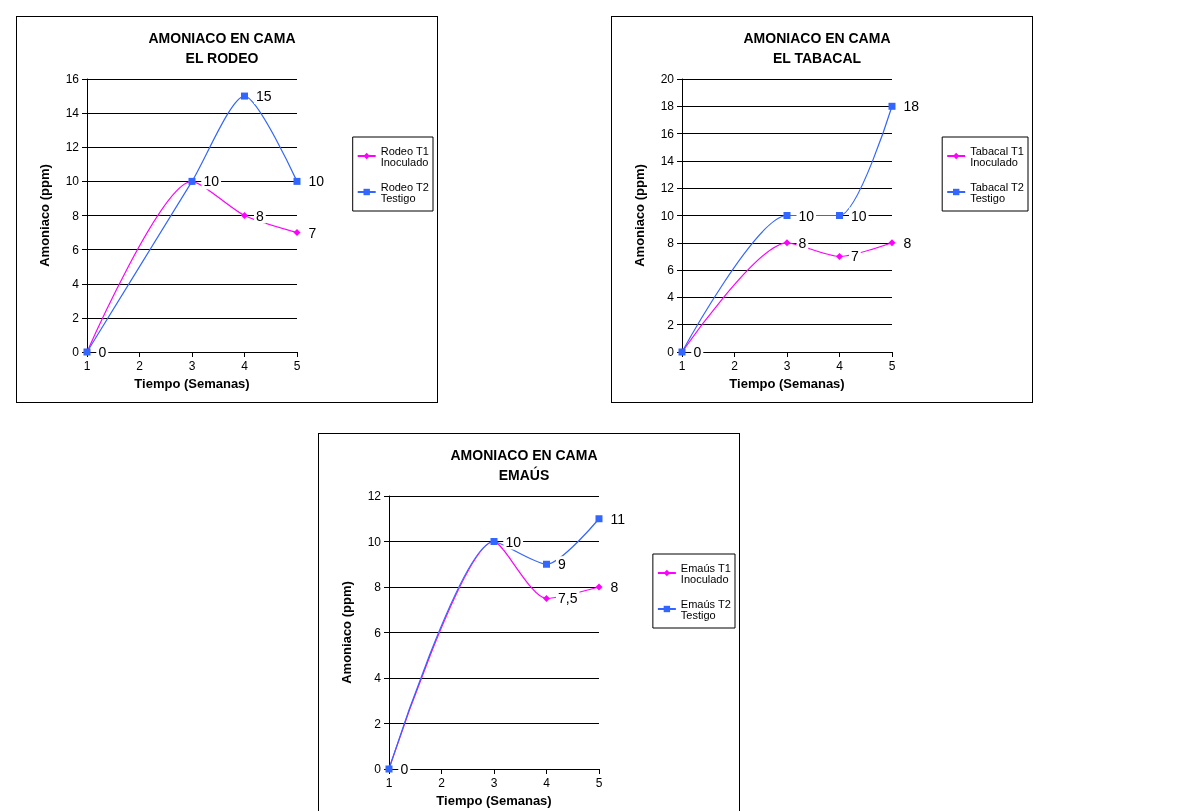  What do you see at coordinates (264, 96) in the screenshot?
I see `data-label: 15` at bounding box center [264, 96].